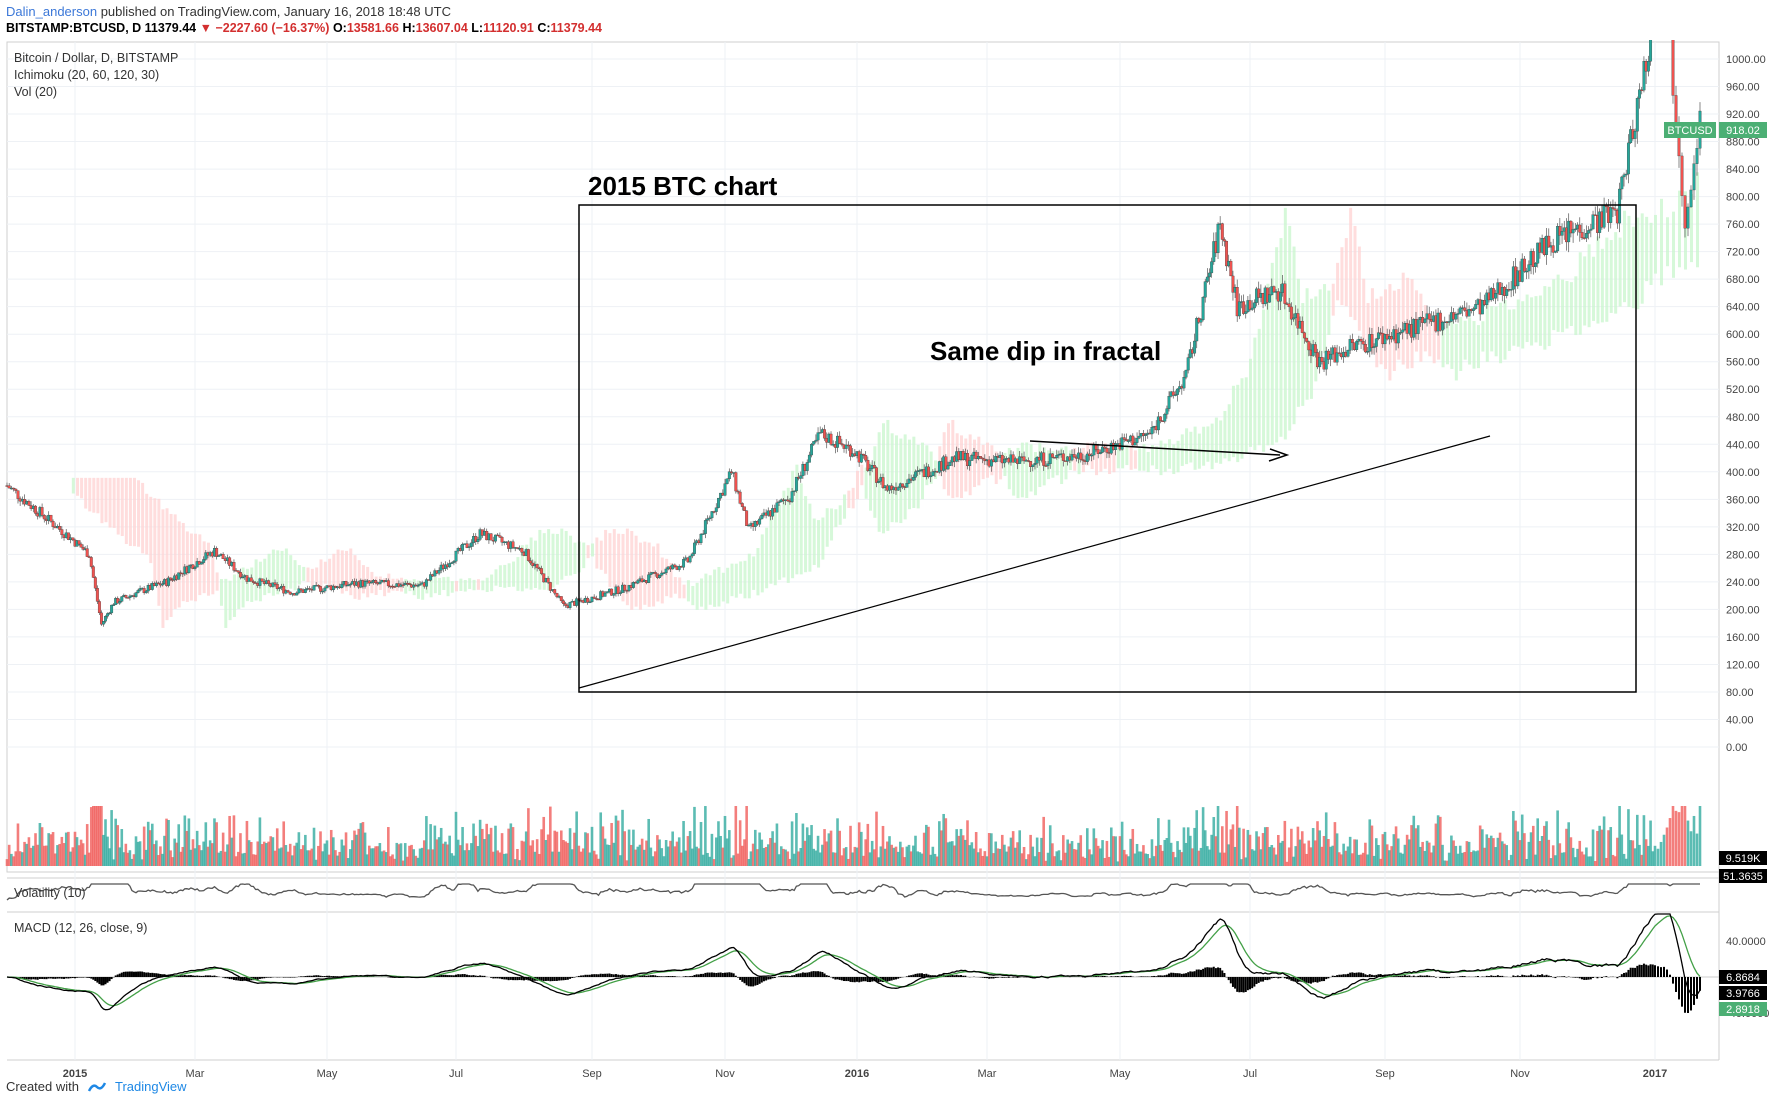 The width and height of the screenshot is (1779, 1100). I want to click on high-value: 13607.04, so click(441, 28).